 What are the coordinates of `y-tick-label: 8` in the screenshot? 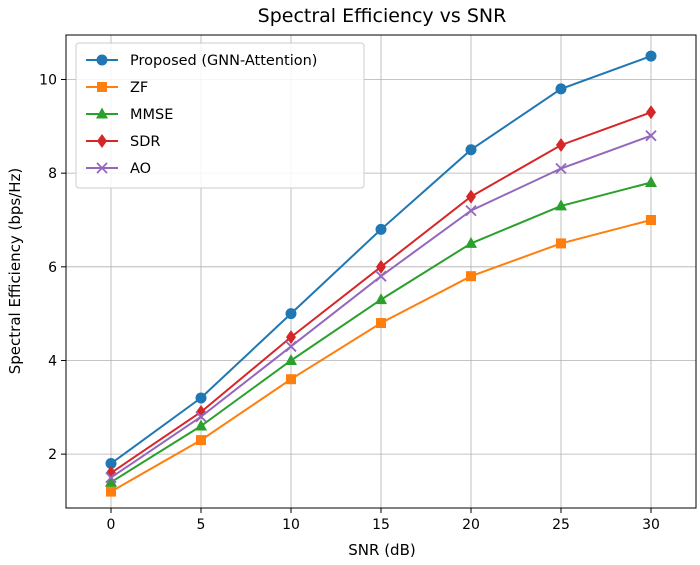 It's located at (52, 174).